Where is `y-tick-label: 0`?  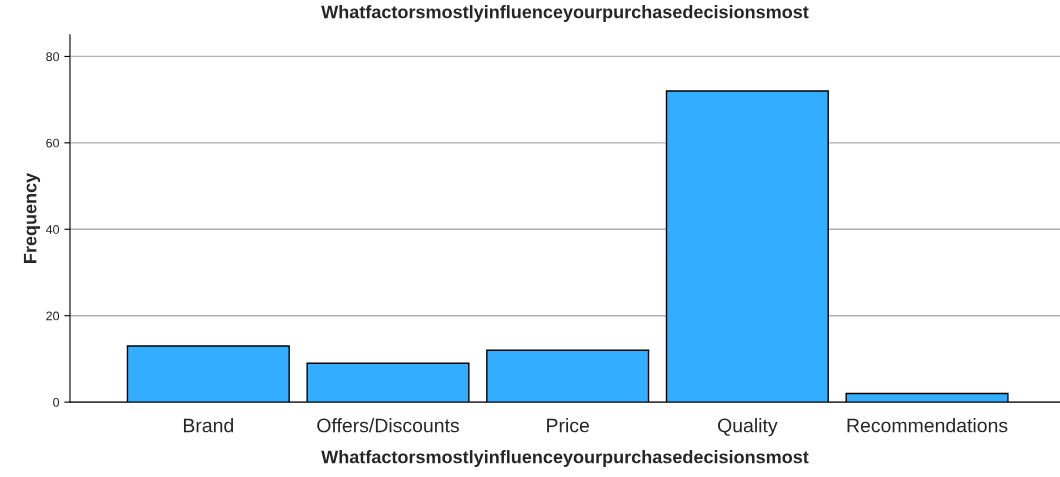 y-tick-label: 0 is located at coordinates (56, 402).